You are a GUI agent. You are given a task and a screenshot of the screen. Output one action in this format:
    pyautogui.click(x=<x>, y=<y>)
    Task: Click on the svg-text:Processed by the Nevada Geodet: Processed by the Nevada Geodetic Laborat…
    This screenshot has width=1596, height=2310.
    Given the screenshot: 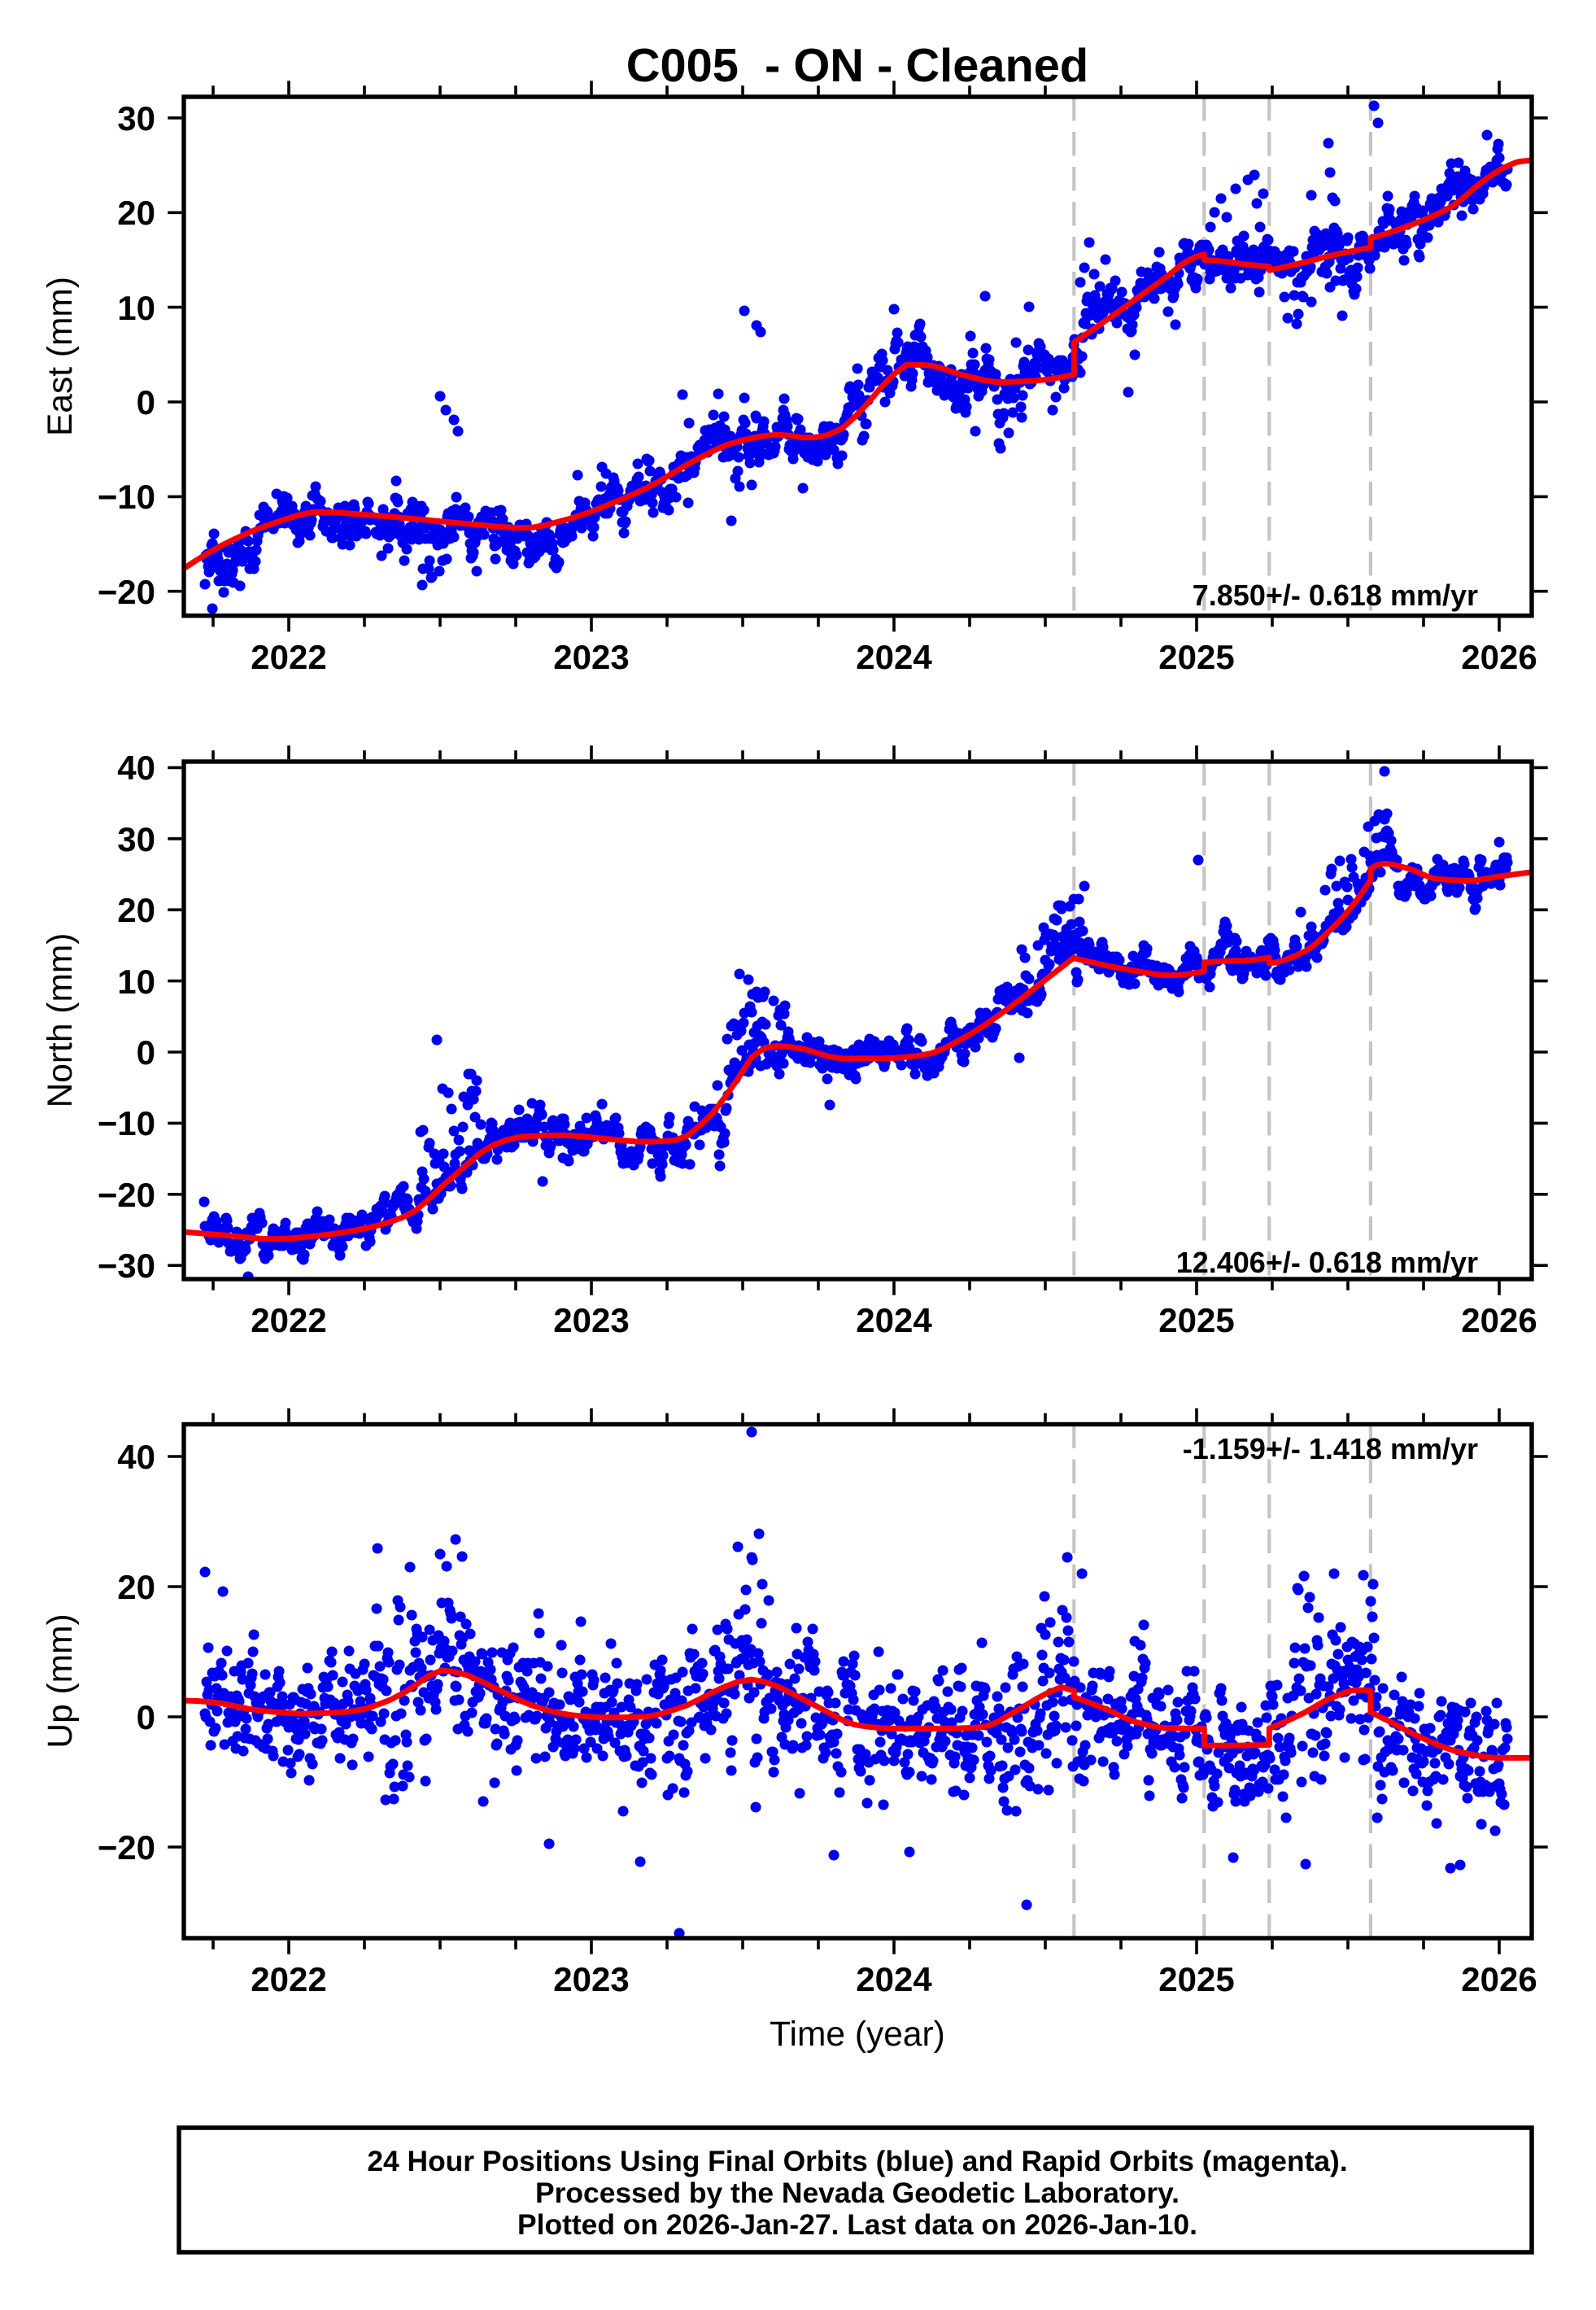 What is the action you would take?
    pyautogui.click(x=857, y=2193)
    